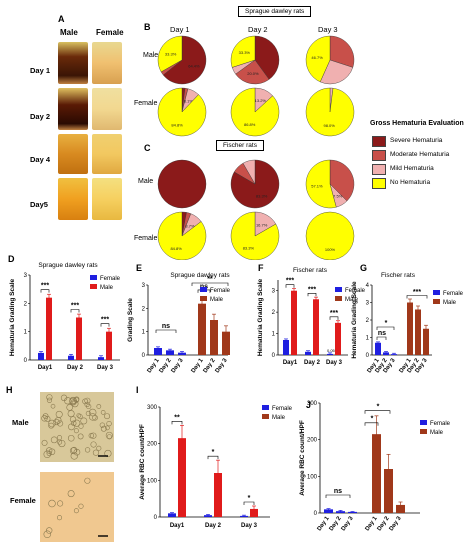 The height and width of the screenshot is (550, 468). What do you see at coordinates (286, 347) in the screenshot?
I see `chart-f-bar-female` at bounding box center [286, 347].